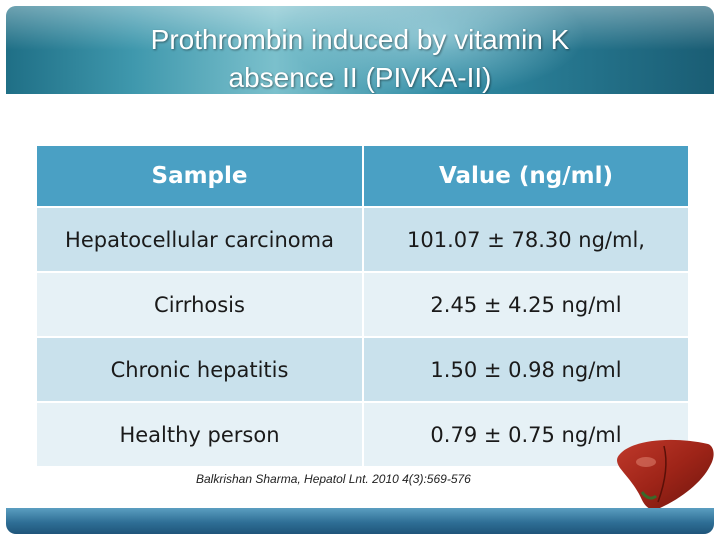 This screenshot has height=540, width=720. What do you see at coordinates (200, 435) in the screenshot?
I see `sample-cell: Healthy person` at bounding box center [200, 435].